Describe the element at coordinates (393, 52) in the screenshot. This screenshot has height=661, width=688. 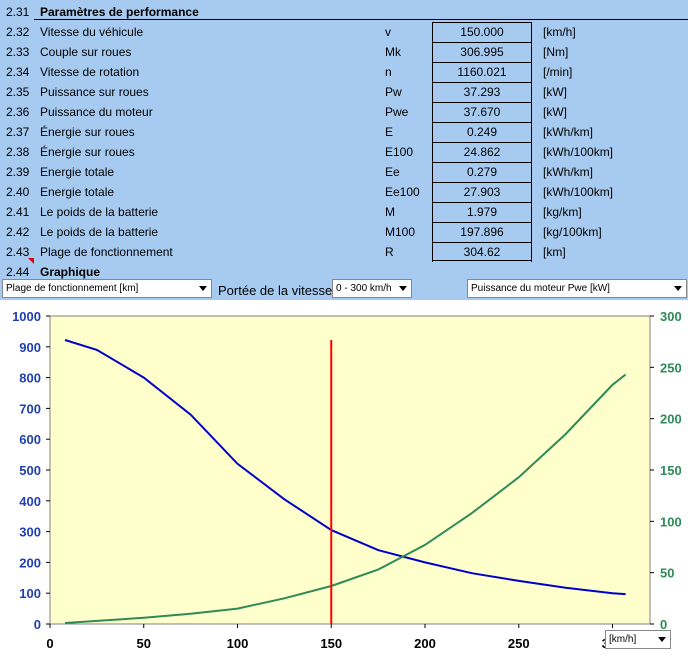
I see `param-symbol: Mk` at that location.